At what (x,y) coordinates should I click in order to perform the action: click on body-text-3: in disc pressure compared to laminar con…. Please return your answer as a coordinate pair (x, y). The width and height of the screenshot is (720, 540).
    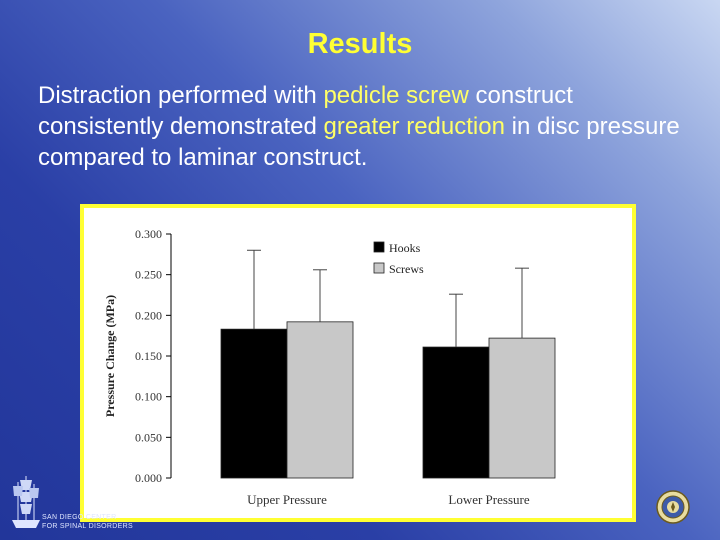
    Looking at the image, I should click on (359, 142).